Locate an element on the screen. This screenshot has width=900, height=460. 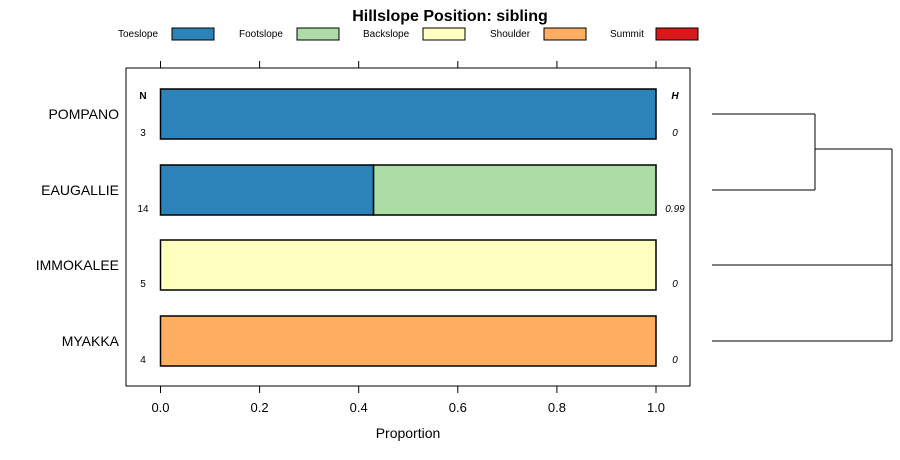
category-label: POMPANO is located at coordinates (83, 114).